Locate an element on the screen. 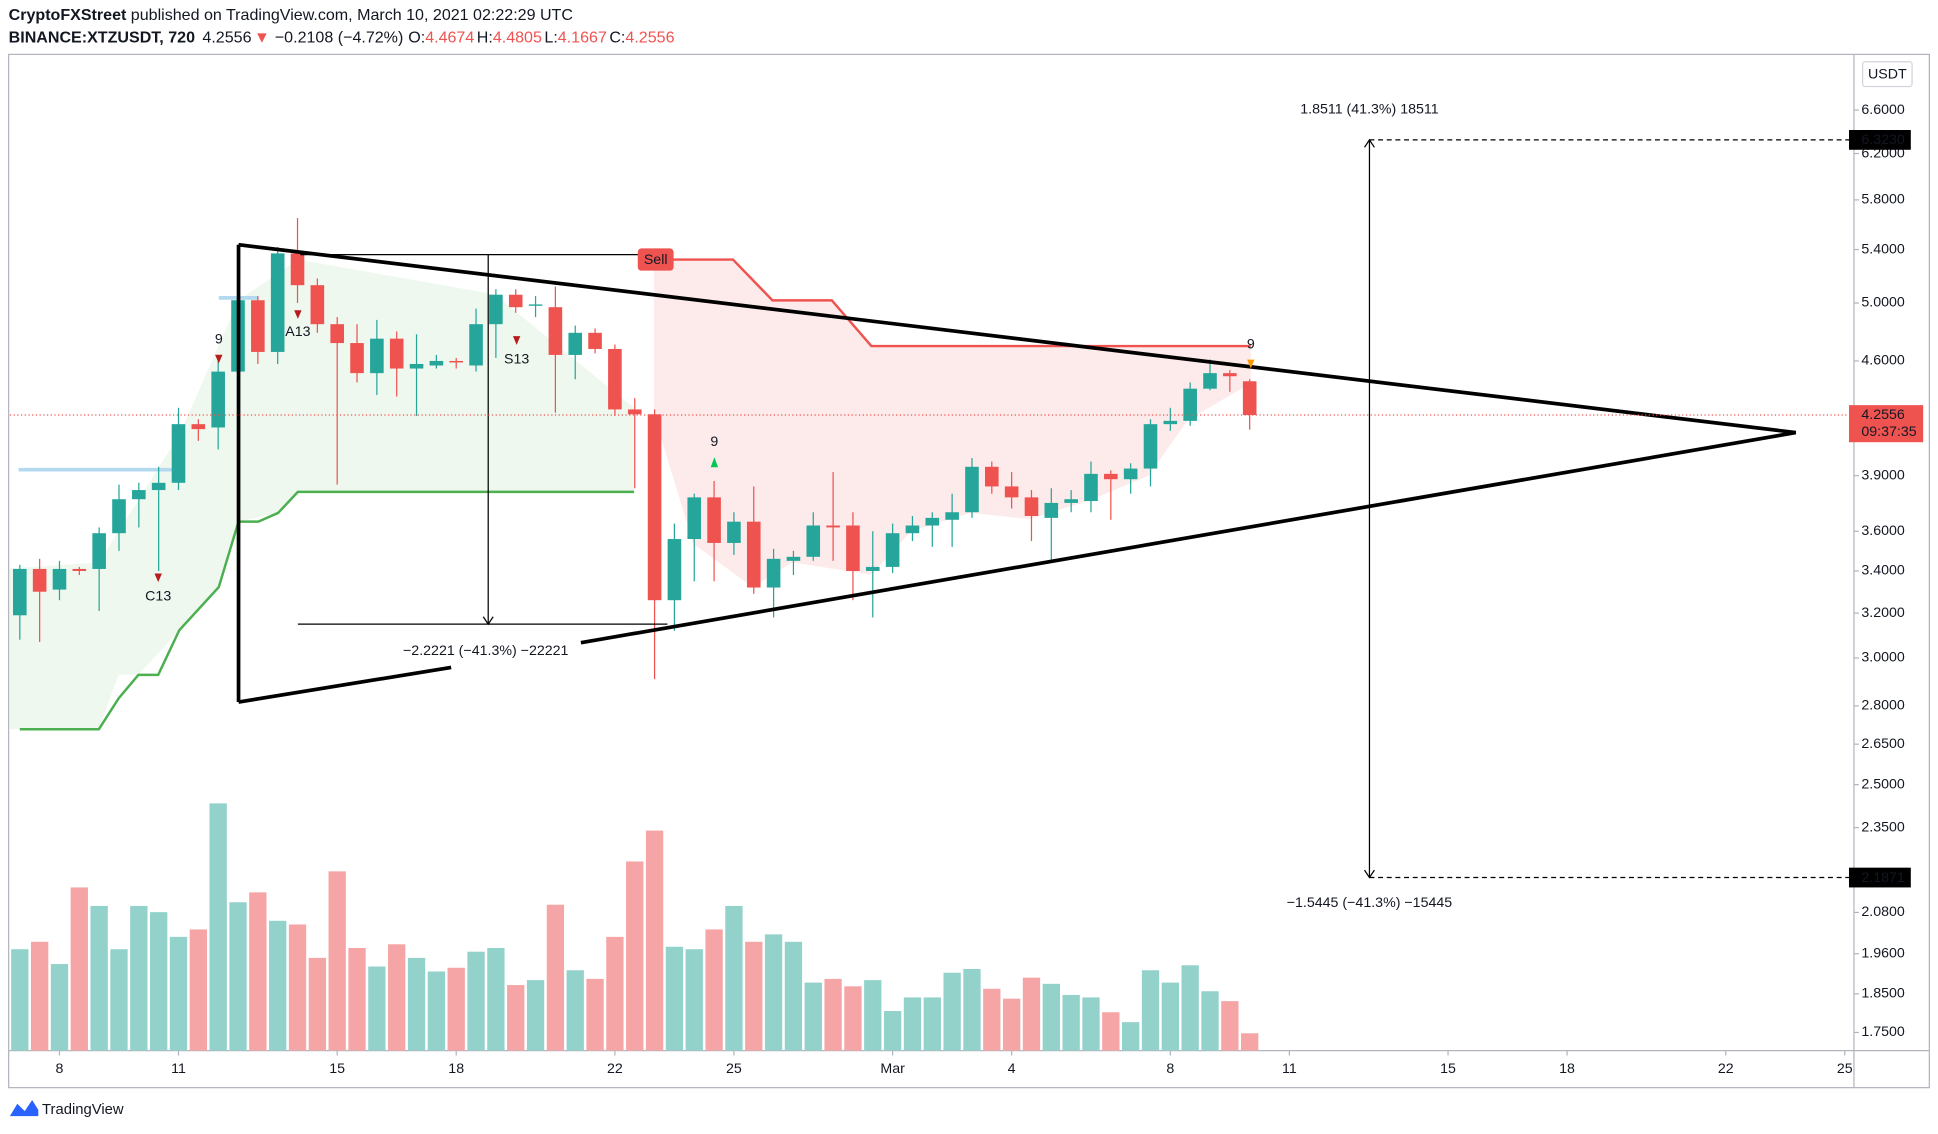 The height and width of the screenshot is (1134, 1938). x-tick-label: Mar is located at coordinates (892, 1069).